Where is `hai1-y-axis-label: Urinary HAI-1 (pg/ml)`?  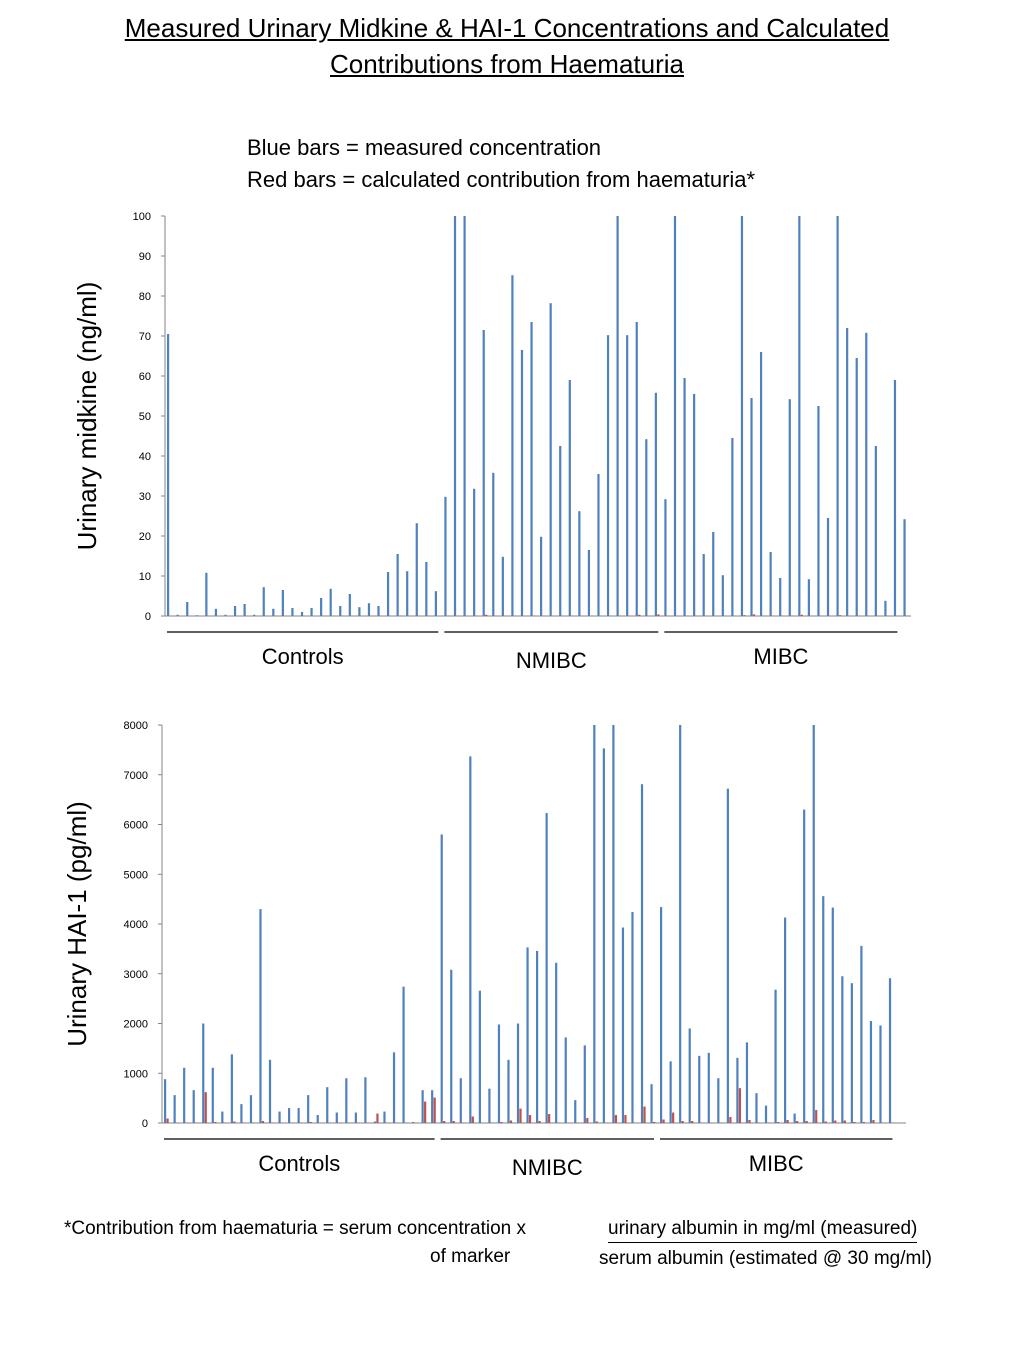 hai1-y-axis-label: Urinary HAI-1 (pg/ml) is located at coordinates (77, 924).